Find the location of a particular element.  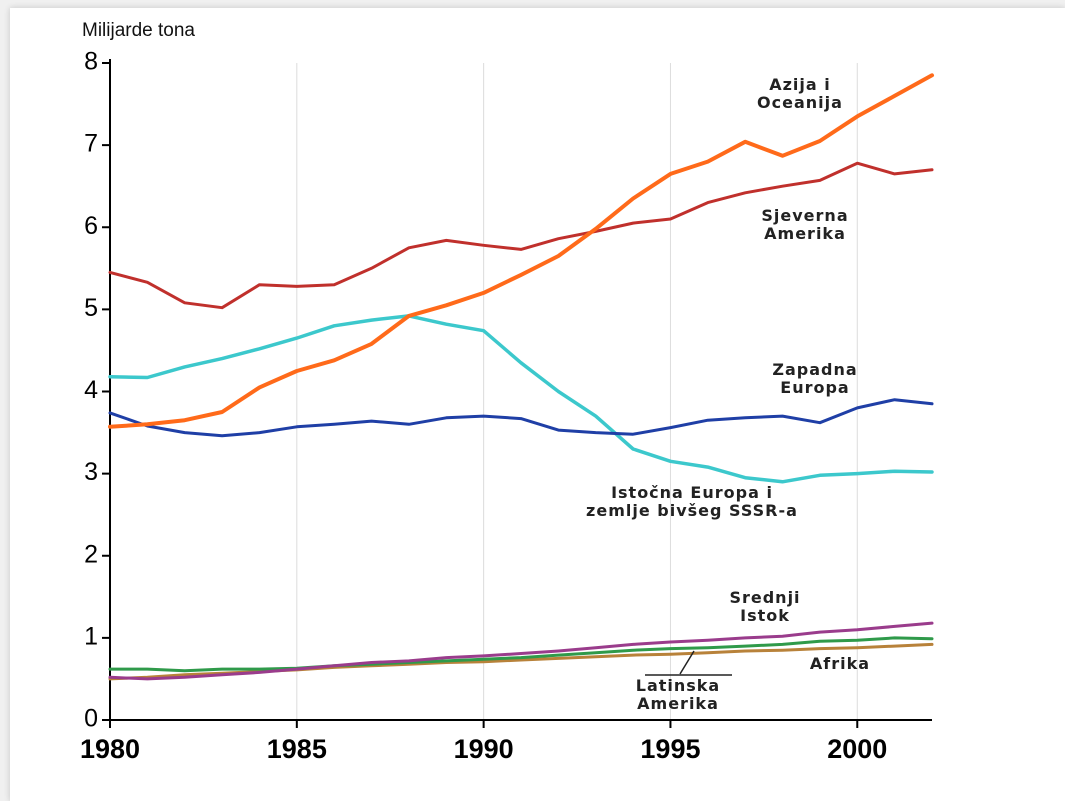

annotation-line: Oceanija is located at coordinates (800, 102).